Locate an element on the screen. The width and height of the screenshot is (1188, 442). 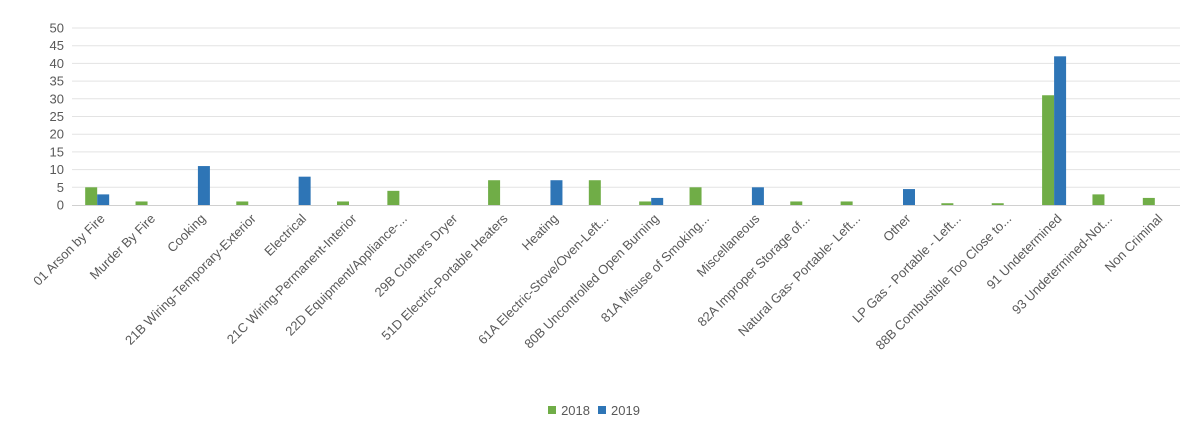
legend-item-2019: 2019 is located at coordinates (619, 410).